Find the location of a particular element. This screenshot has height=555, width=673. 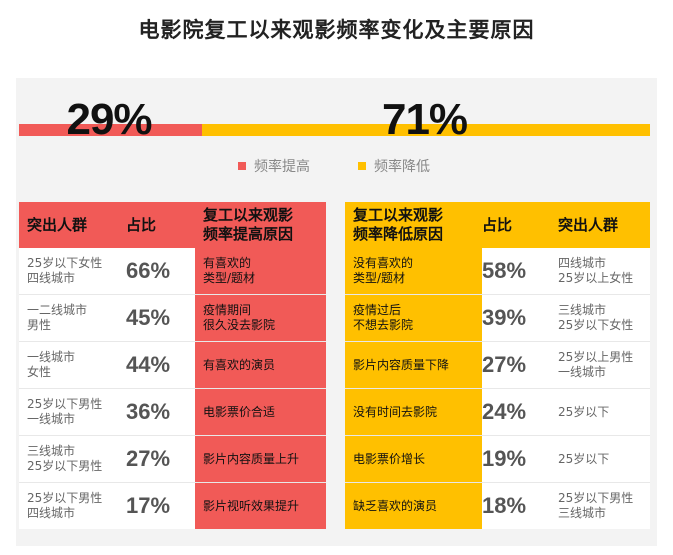

legend-swatch-increase is located at coordinates (242, 166).